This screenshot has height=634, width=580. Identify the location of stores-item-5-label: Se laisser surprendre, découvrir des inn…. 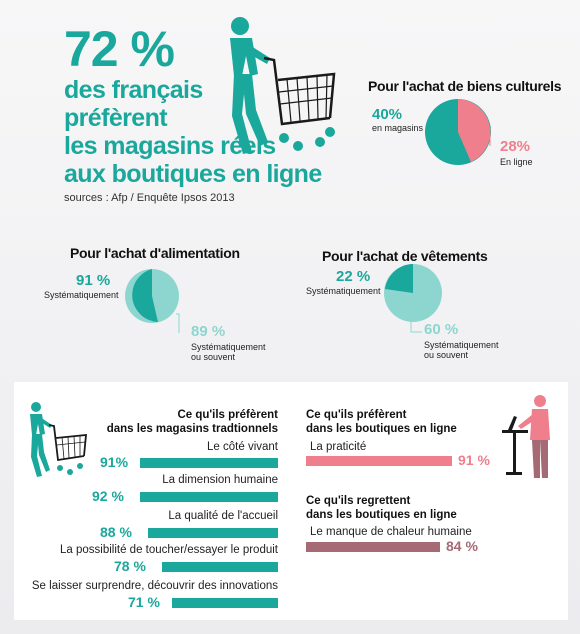
(154, 586).